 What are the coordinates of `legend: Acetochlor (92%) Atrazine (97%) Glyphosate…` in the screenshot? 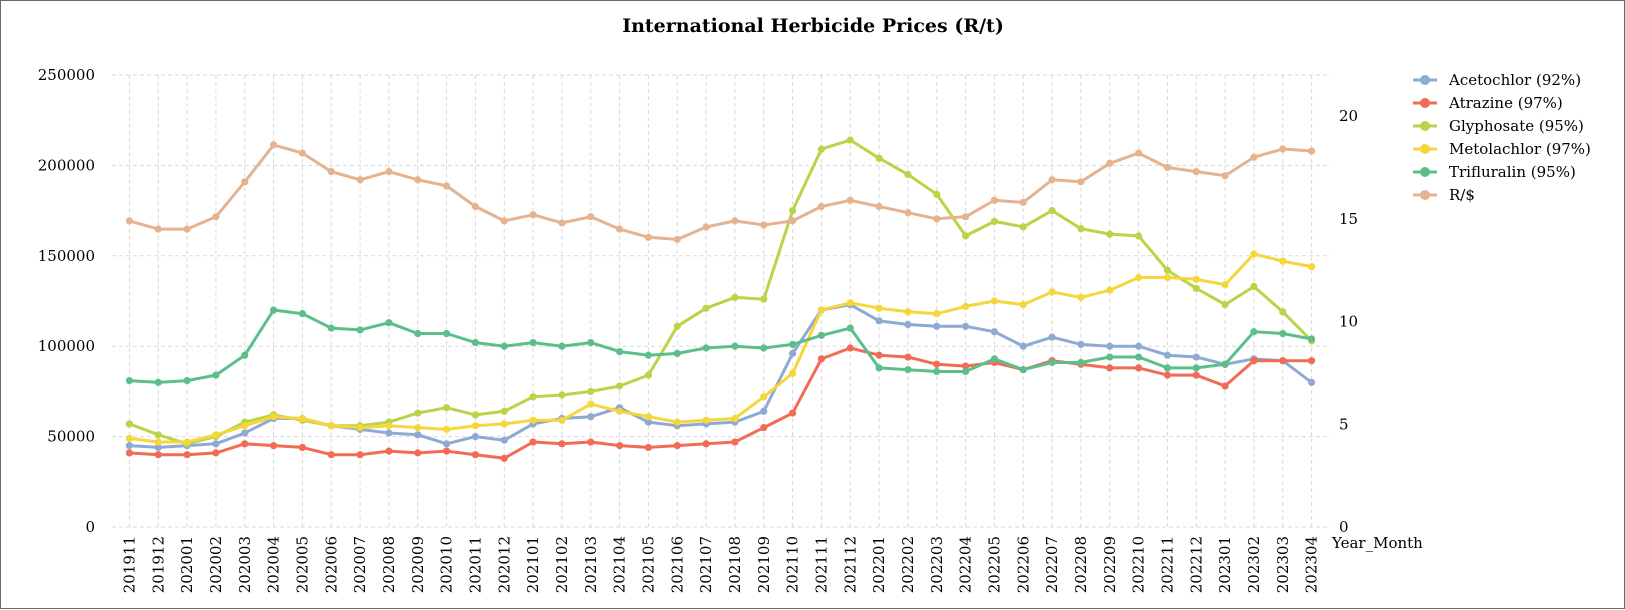 It's located at (1502, 137).